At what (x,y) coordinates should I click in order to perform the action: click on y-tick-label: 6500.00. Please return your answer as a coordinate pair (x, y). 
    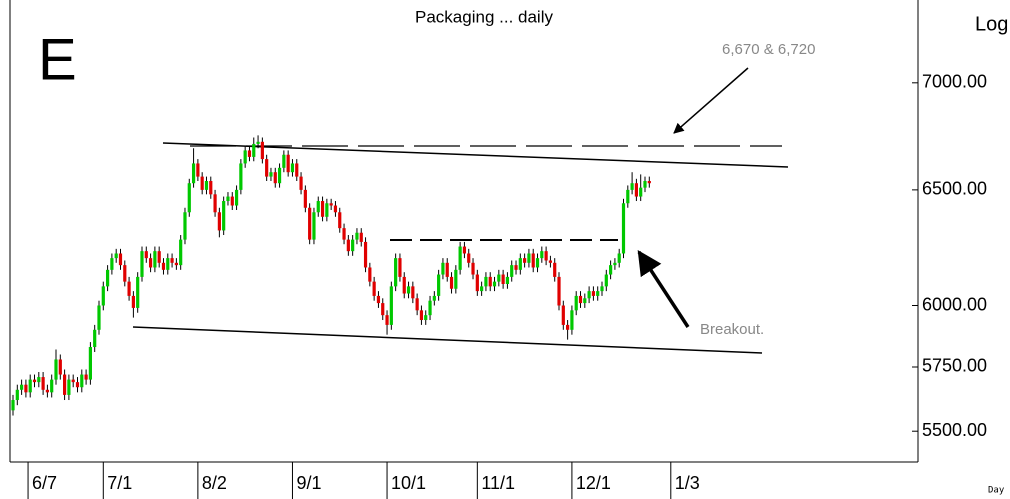
    Looking at the image, I should click on (954, 189).